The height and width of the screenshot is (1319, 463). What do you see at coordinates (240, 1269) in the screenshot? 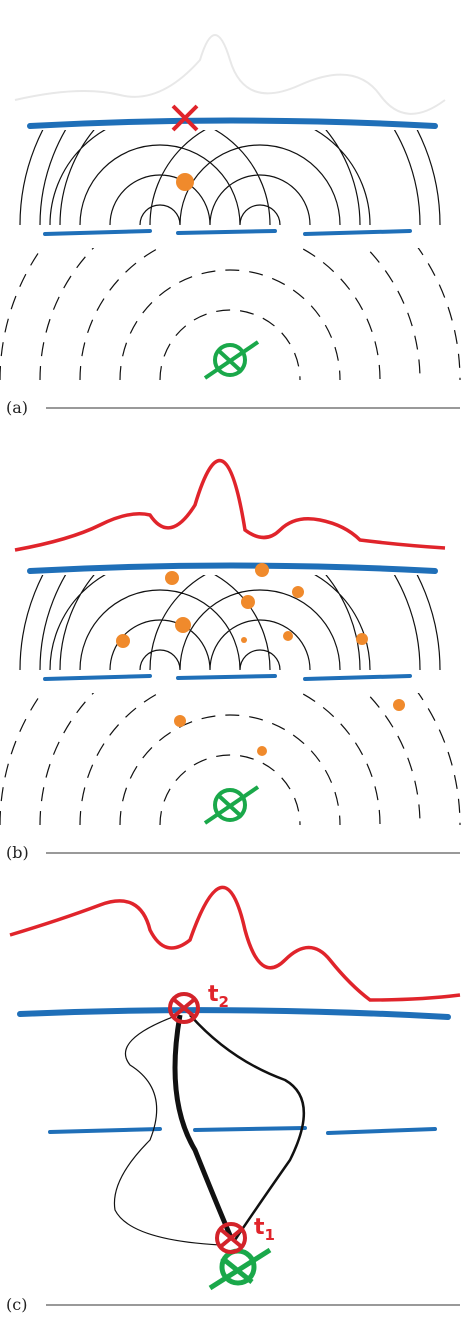
I see `source` at bounding box center [240, 1269].